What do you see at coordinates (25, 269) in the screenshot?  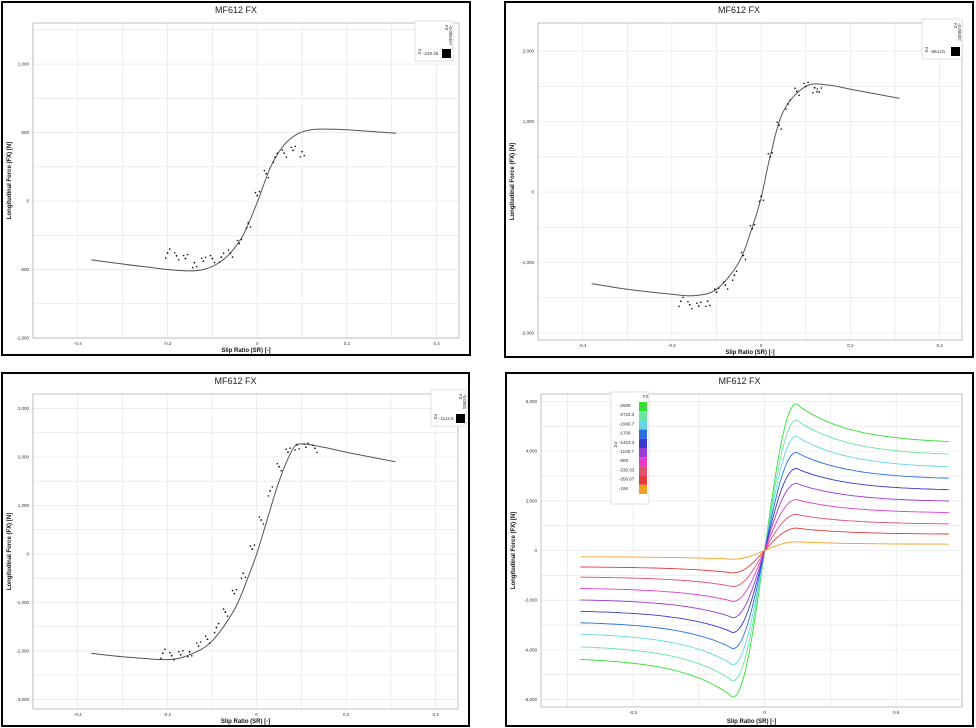 I see `y-tick-label: -500` at bounding box center [25, 269].